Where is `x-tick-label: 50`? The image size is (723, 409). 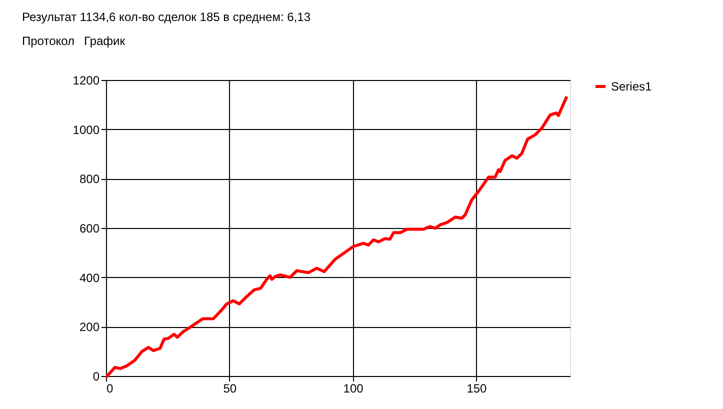 x-tick-label: 50 is located at coordinates (230, 389).